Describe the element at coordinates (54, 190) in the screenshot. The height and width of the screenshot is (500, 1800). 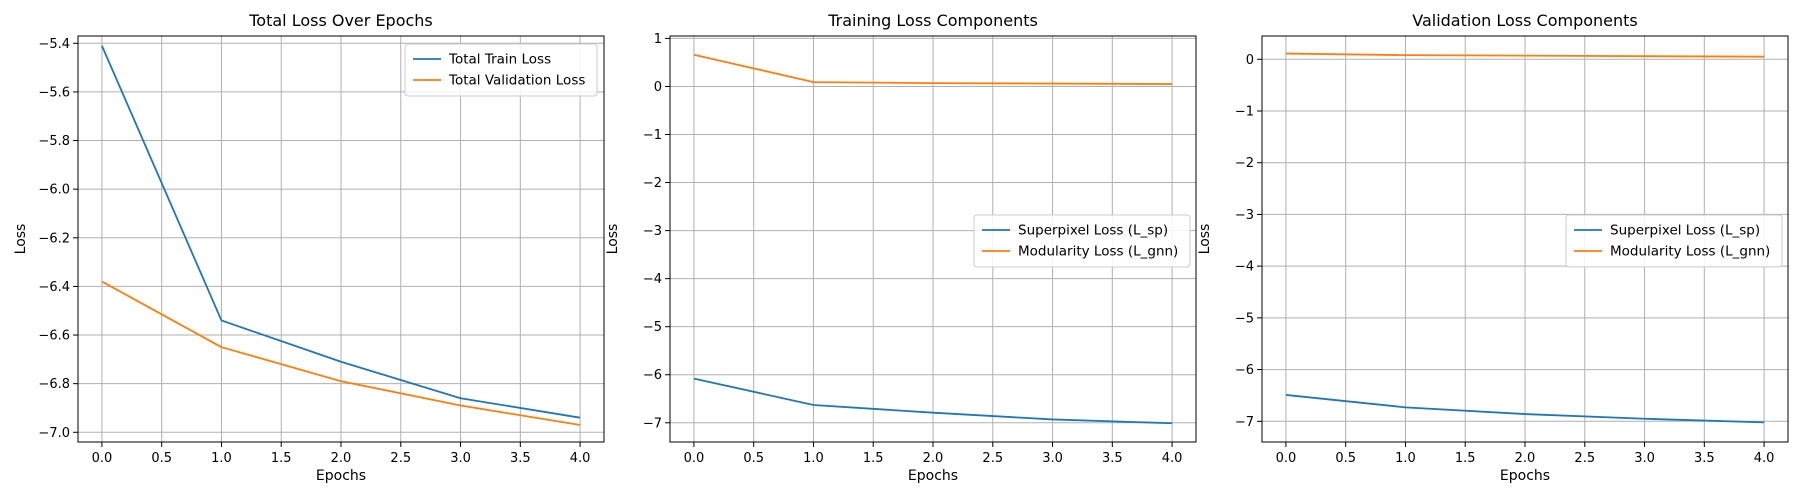
I see `y-tick-label: −6.0` at that location.